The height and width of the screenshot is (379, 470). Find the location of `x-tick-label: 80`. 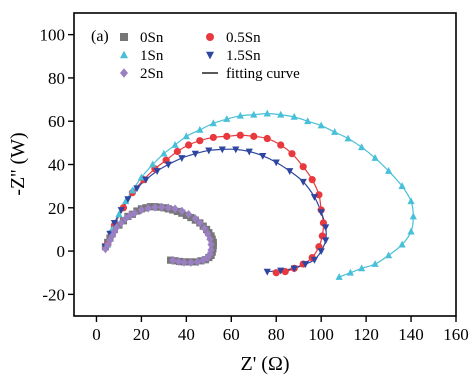

x-tick-label: 80 is located at coordinates (276, 334).